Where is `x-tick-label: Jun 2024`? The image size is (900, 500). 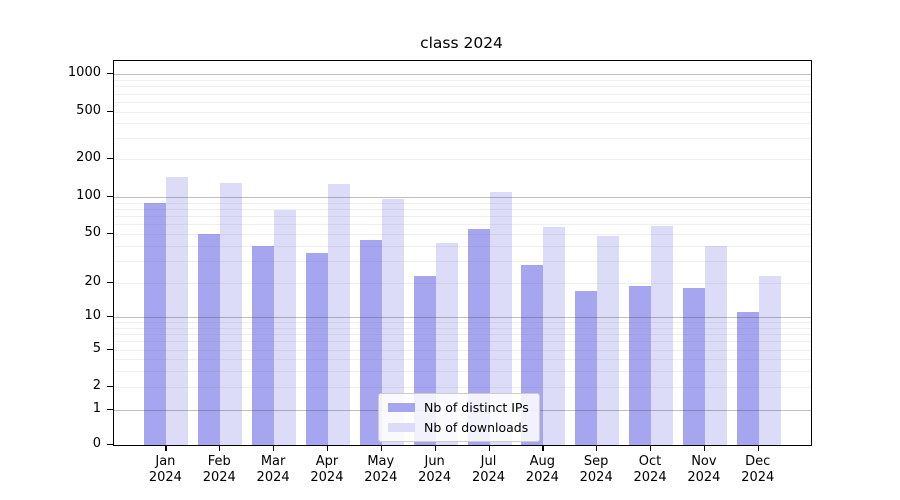
x-tick-label: Jun 2024 is located at coordinates (435, 469).